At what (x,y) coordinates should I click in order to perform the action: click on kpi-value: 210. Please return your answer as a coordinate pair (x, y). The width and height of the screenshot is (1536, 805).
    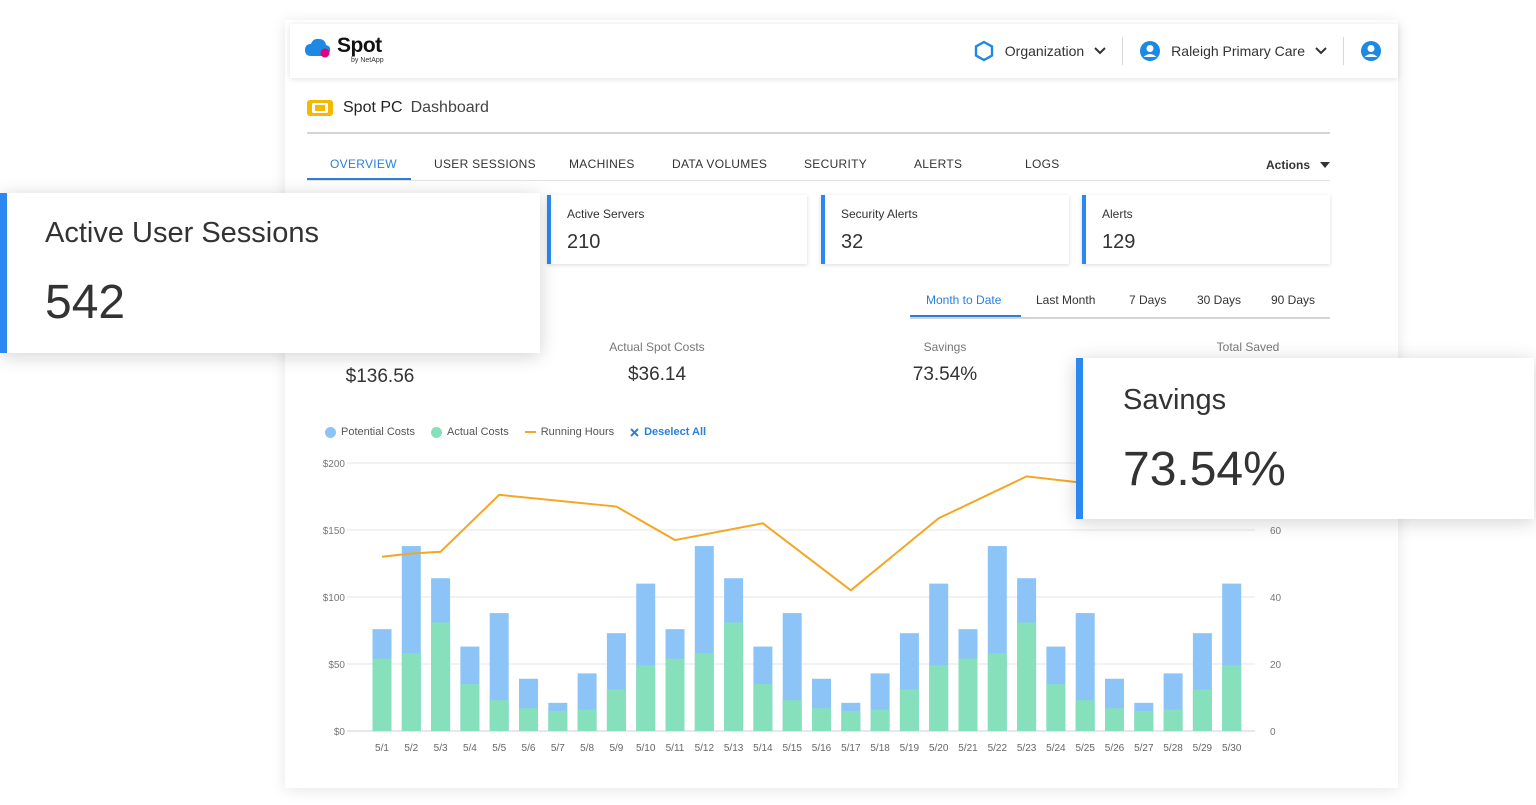
    Looking at the image, I should click on (584, 242).